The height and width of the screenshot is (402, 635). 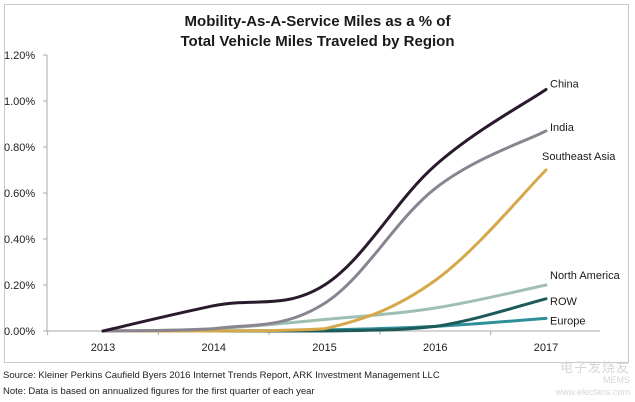 What do you see at coordinates (19, 56) in the screenshot?
I see `y-tick-label: 1.20%` at bounding box center [19, 56].